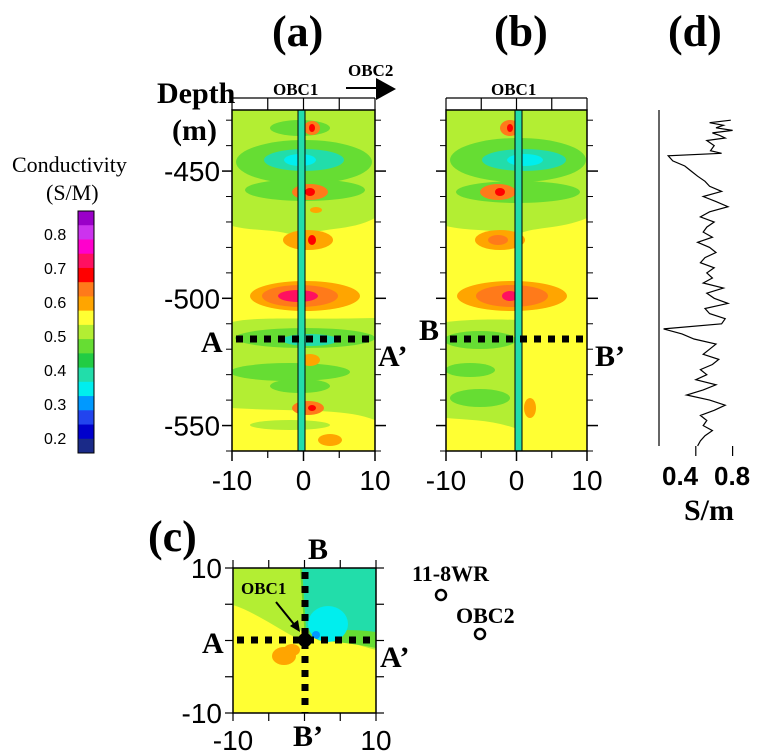 This screenshot has width=762, height=755. I want to click on map-ticks: -10 10 10 -10, so click(287, 654).